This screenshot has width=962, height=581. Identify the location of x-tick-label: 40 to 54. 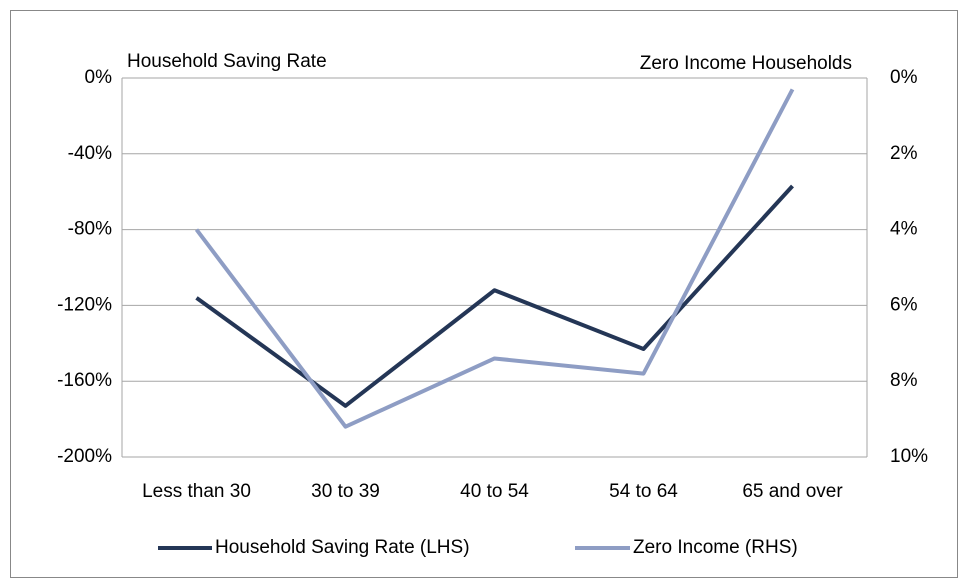
(494, 491).